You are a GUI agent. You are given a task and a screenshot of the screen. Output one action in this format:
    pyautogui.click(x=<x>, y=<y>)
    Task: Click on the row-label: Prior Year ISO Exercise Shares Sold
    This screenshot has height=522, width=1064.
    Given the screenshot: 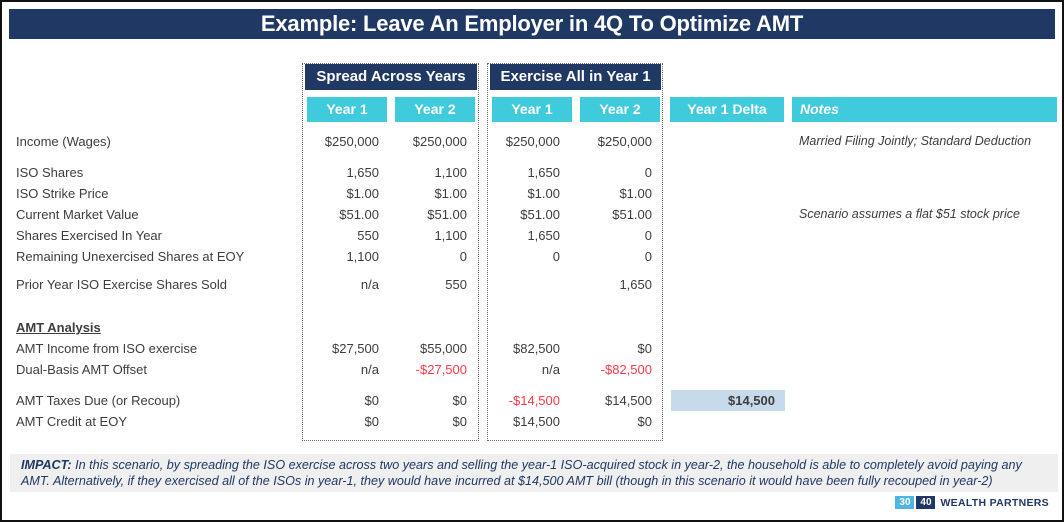 What is the action you would take?
    pyautogui.click(x=121, y=284)
    